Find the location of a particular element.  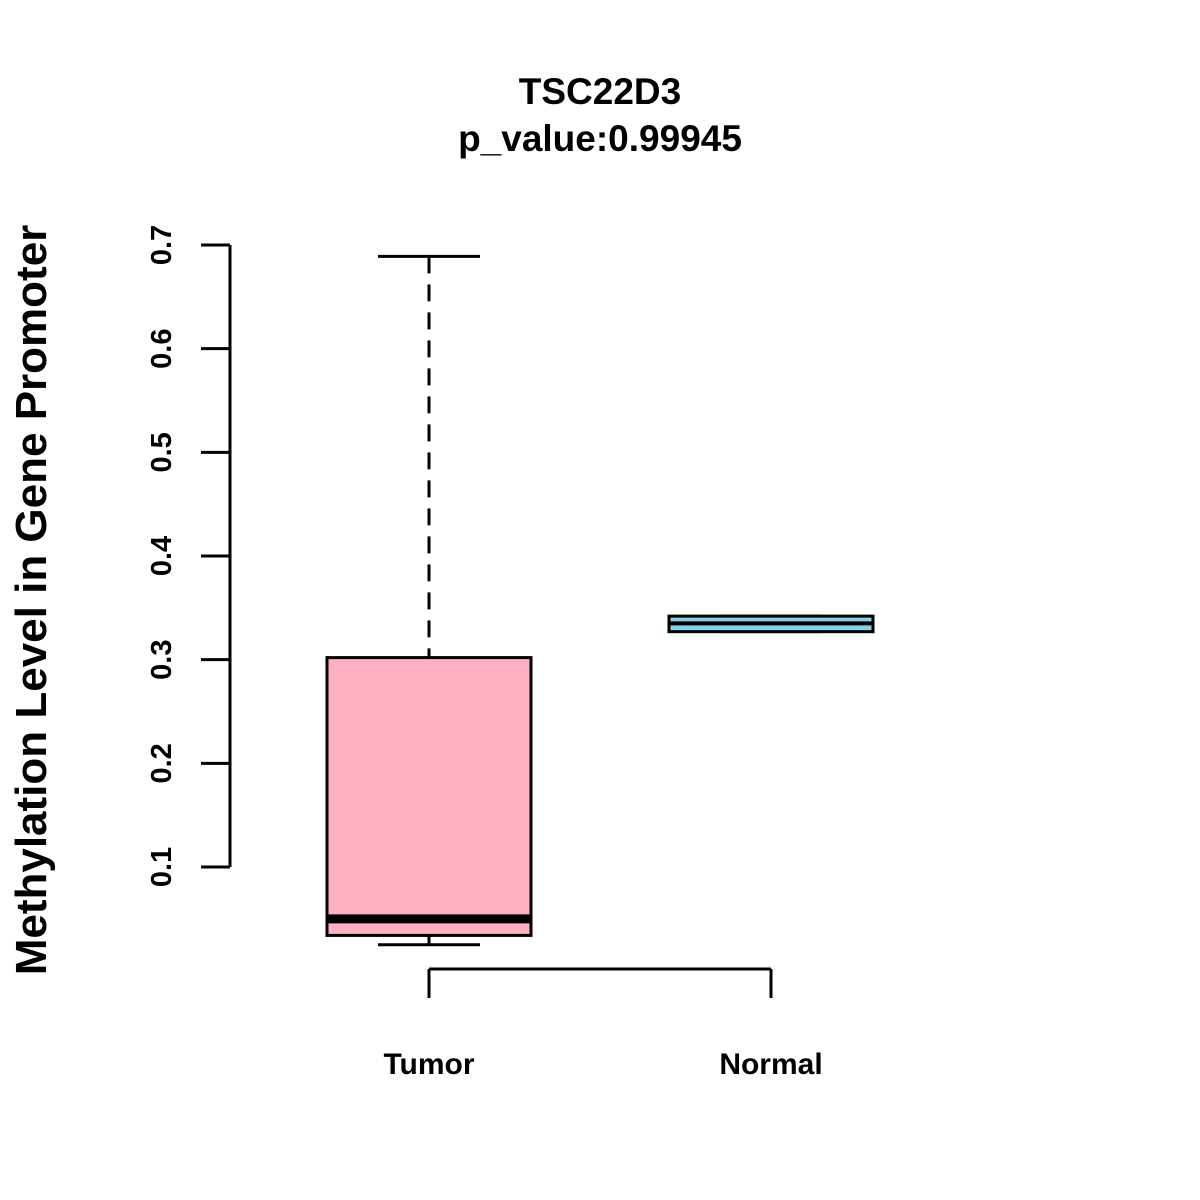

y-axis: 0.1 0.2 0.3 0.4 0.5 0.6 0.7 is located at coordinates (189, 556).